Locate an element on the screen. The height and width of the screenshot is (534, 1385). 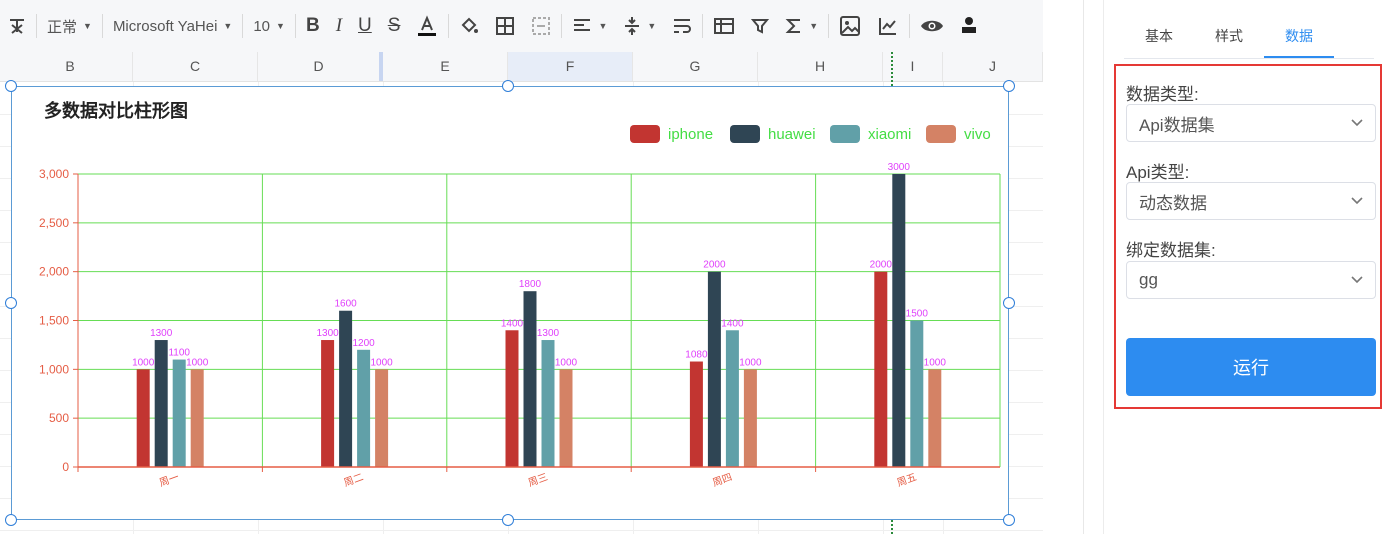
resize-handle-top-right is located at coordinates (1009, 86).